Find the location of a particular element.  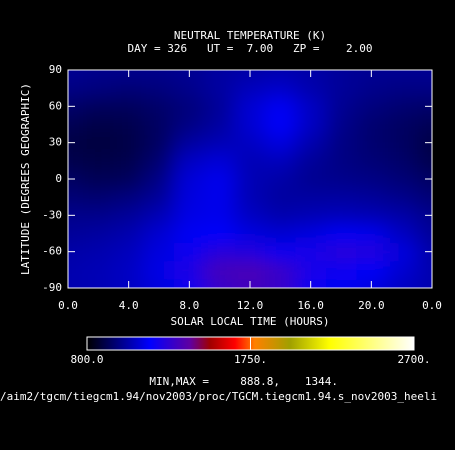

x-tick-label: 16.0 is located at coordinates (310, 305).